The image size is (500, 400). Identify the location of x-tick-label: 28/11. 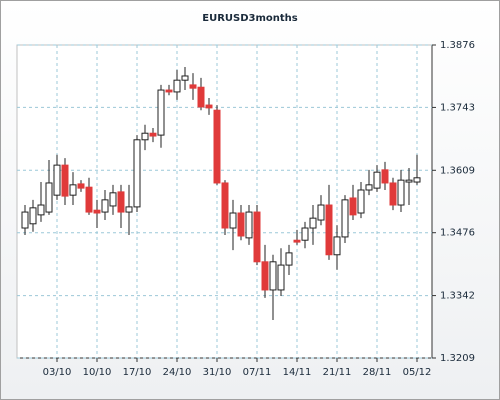
(377, 372).